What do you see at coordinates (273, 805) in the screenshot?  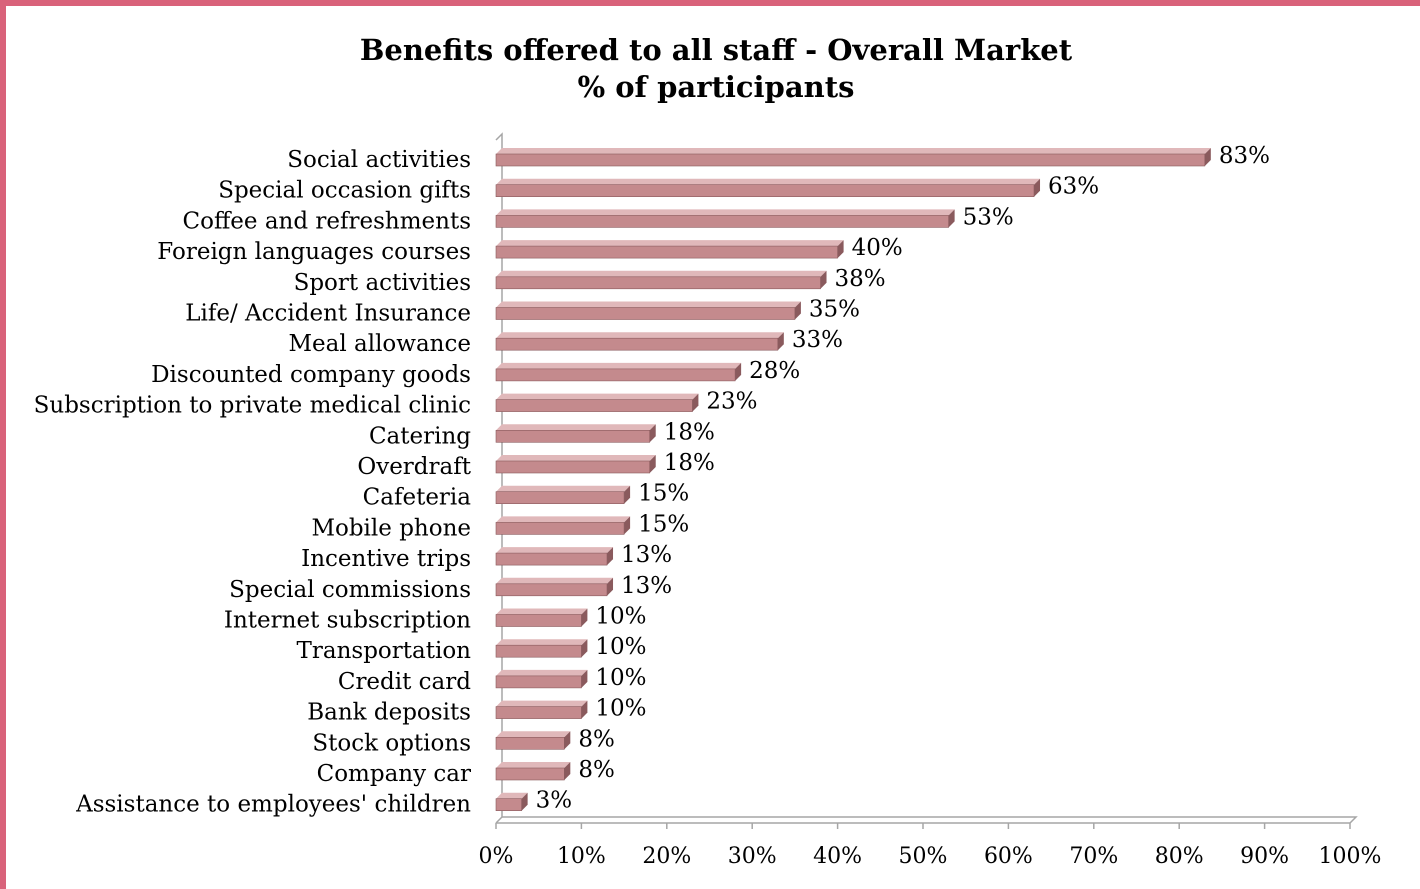 I see `category-label: Assistance to employees' children` at bounding box center [273, 805].